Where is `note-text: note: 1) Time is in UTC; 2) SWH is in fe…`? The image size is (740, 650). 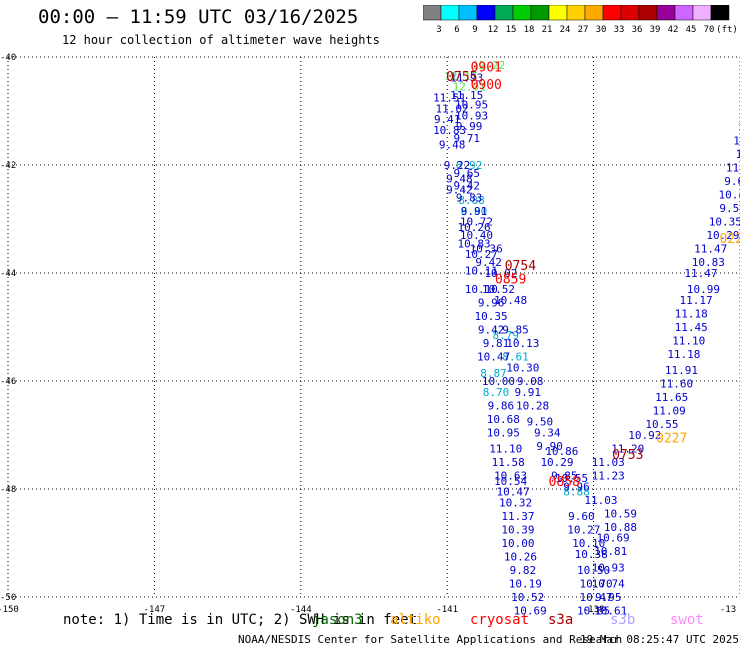
note-text: note: 1) Time is in UTC; 2) SWH is in fe… is located at coordinates (240, 620).